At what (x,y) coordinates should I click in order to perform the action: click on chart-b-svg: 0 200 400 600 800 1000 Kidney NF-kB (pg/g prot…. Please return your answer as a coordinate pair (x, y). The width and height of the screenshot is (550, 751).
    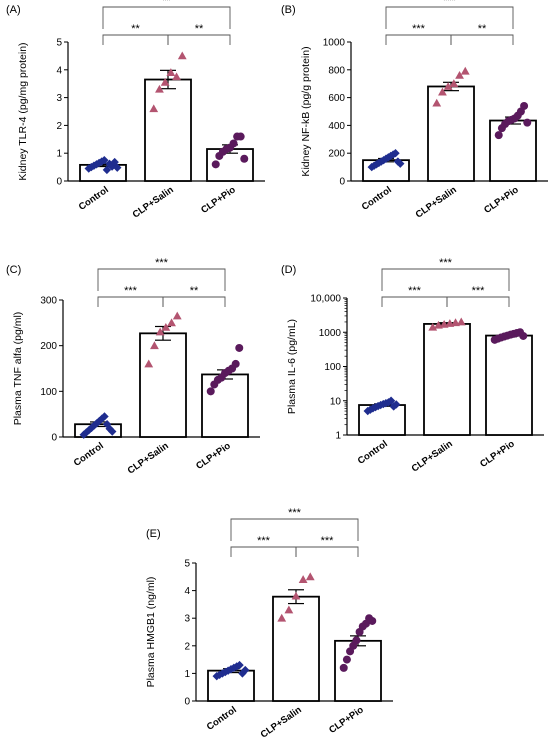
    Looking at the image, I should click on (424, 110).